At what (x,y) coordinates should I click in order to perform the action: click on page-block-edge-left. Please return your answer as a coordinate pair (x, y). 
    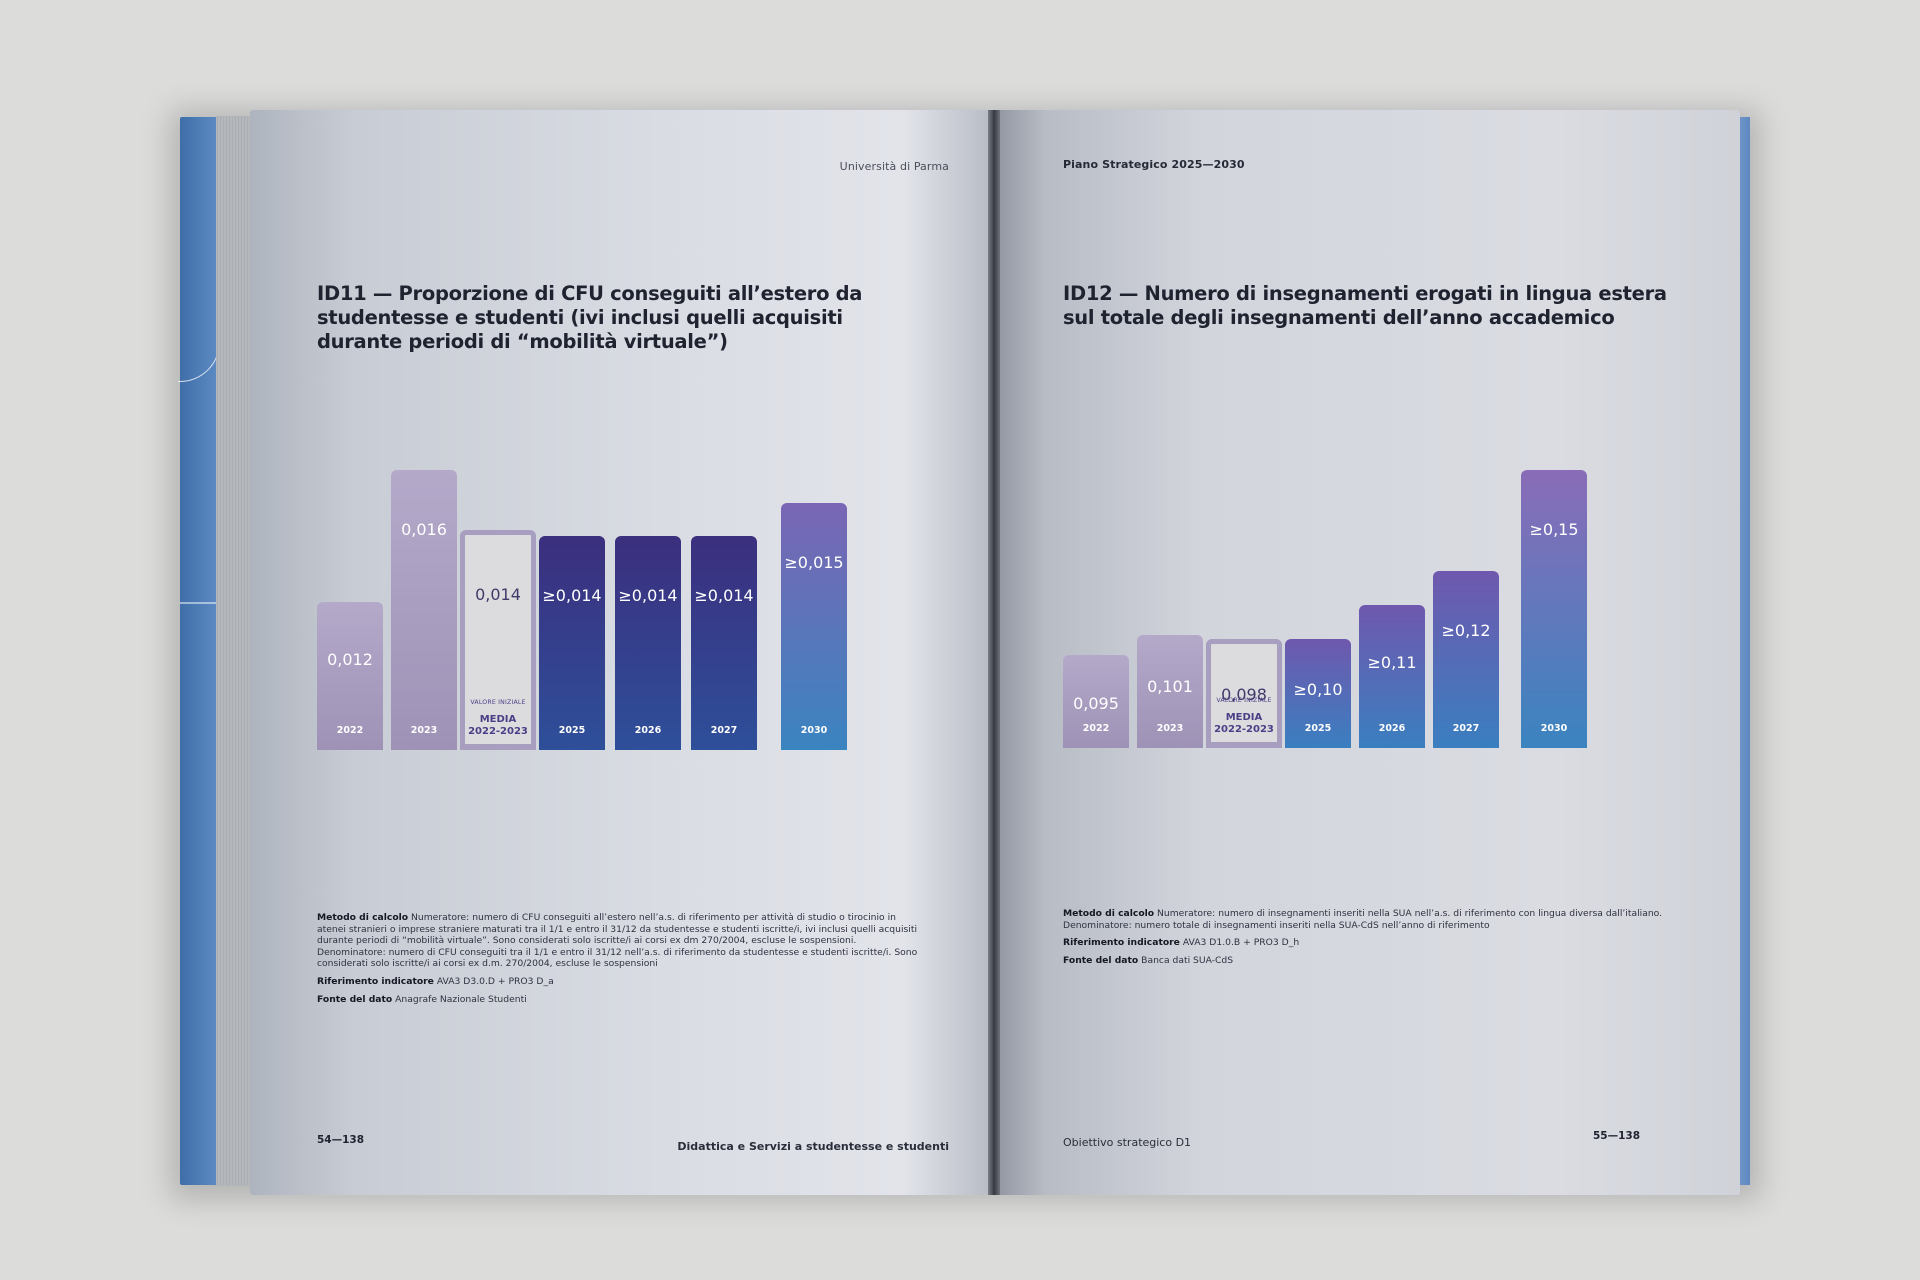
    Looking at the image, I should click on (235, 651).